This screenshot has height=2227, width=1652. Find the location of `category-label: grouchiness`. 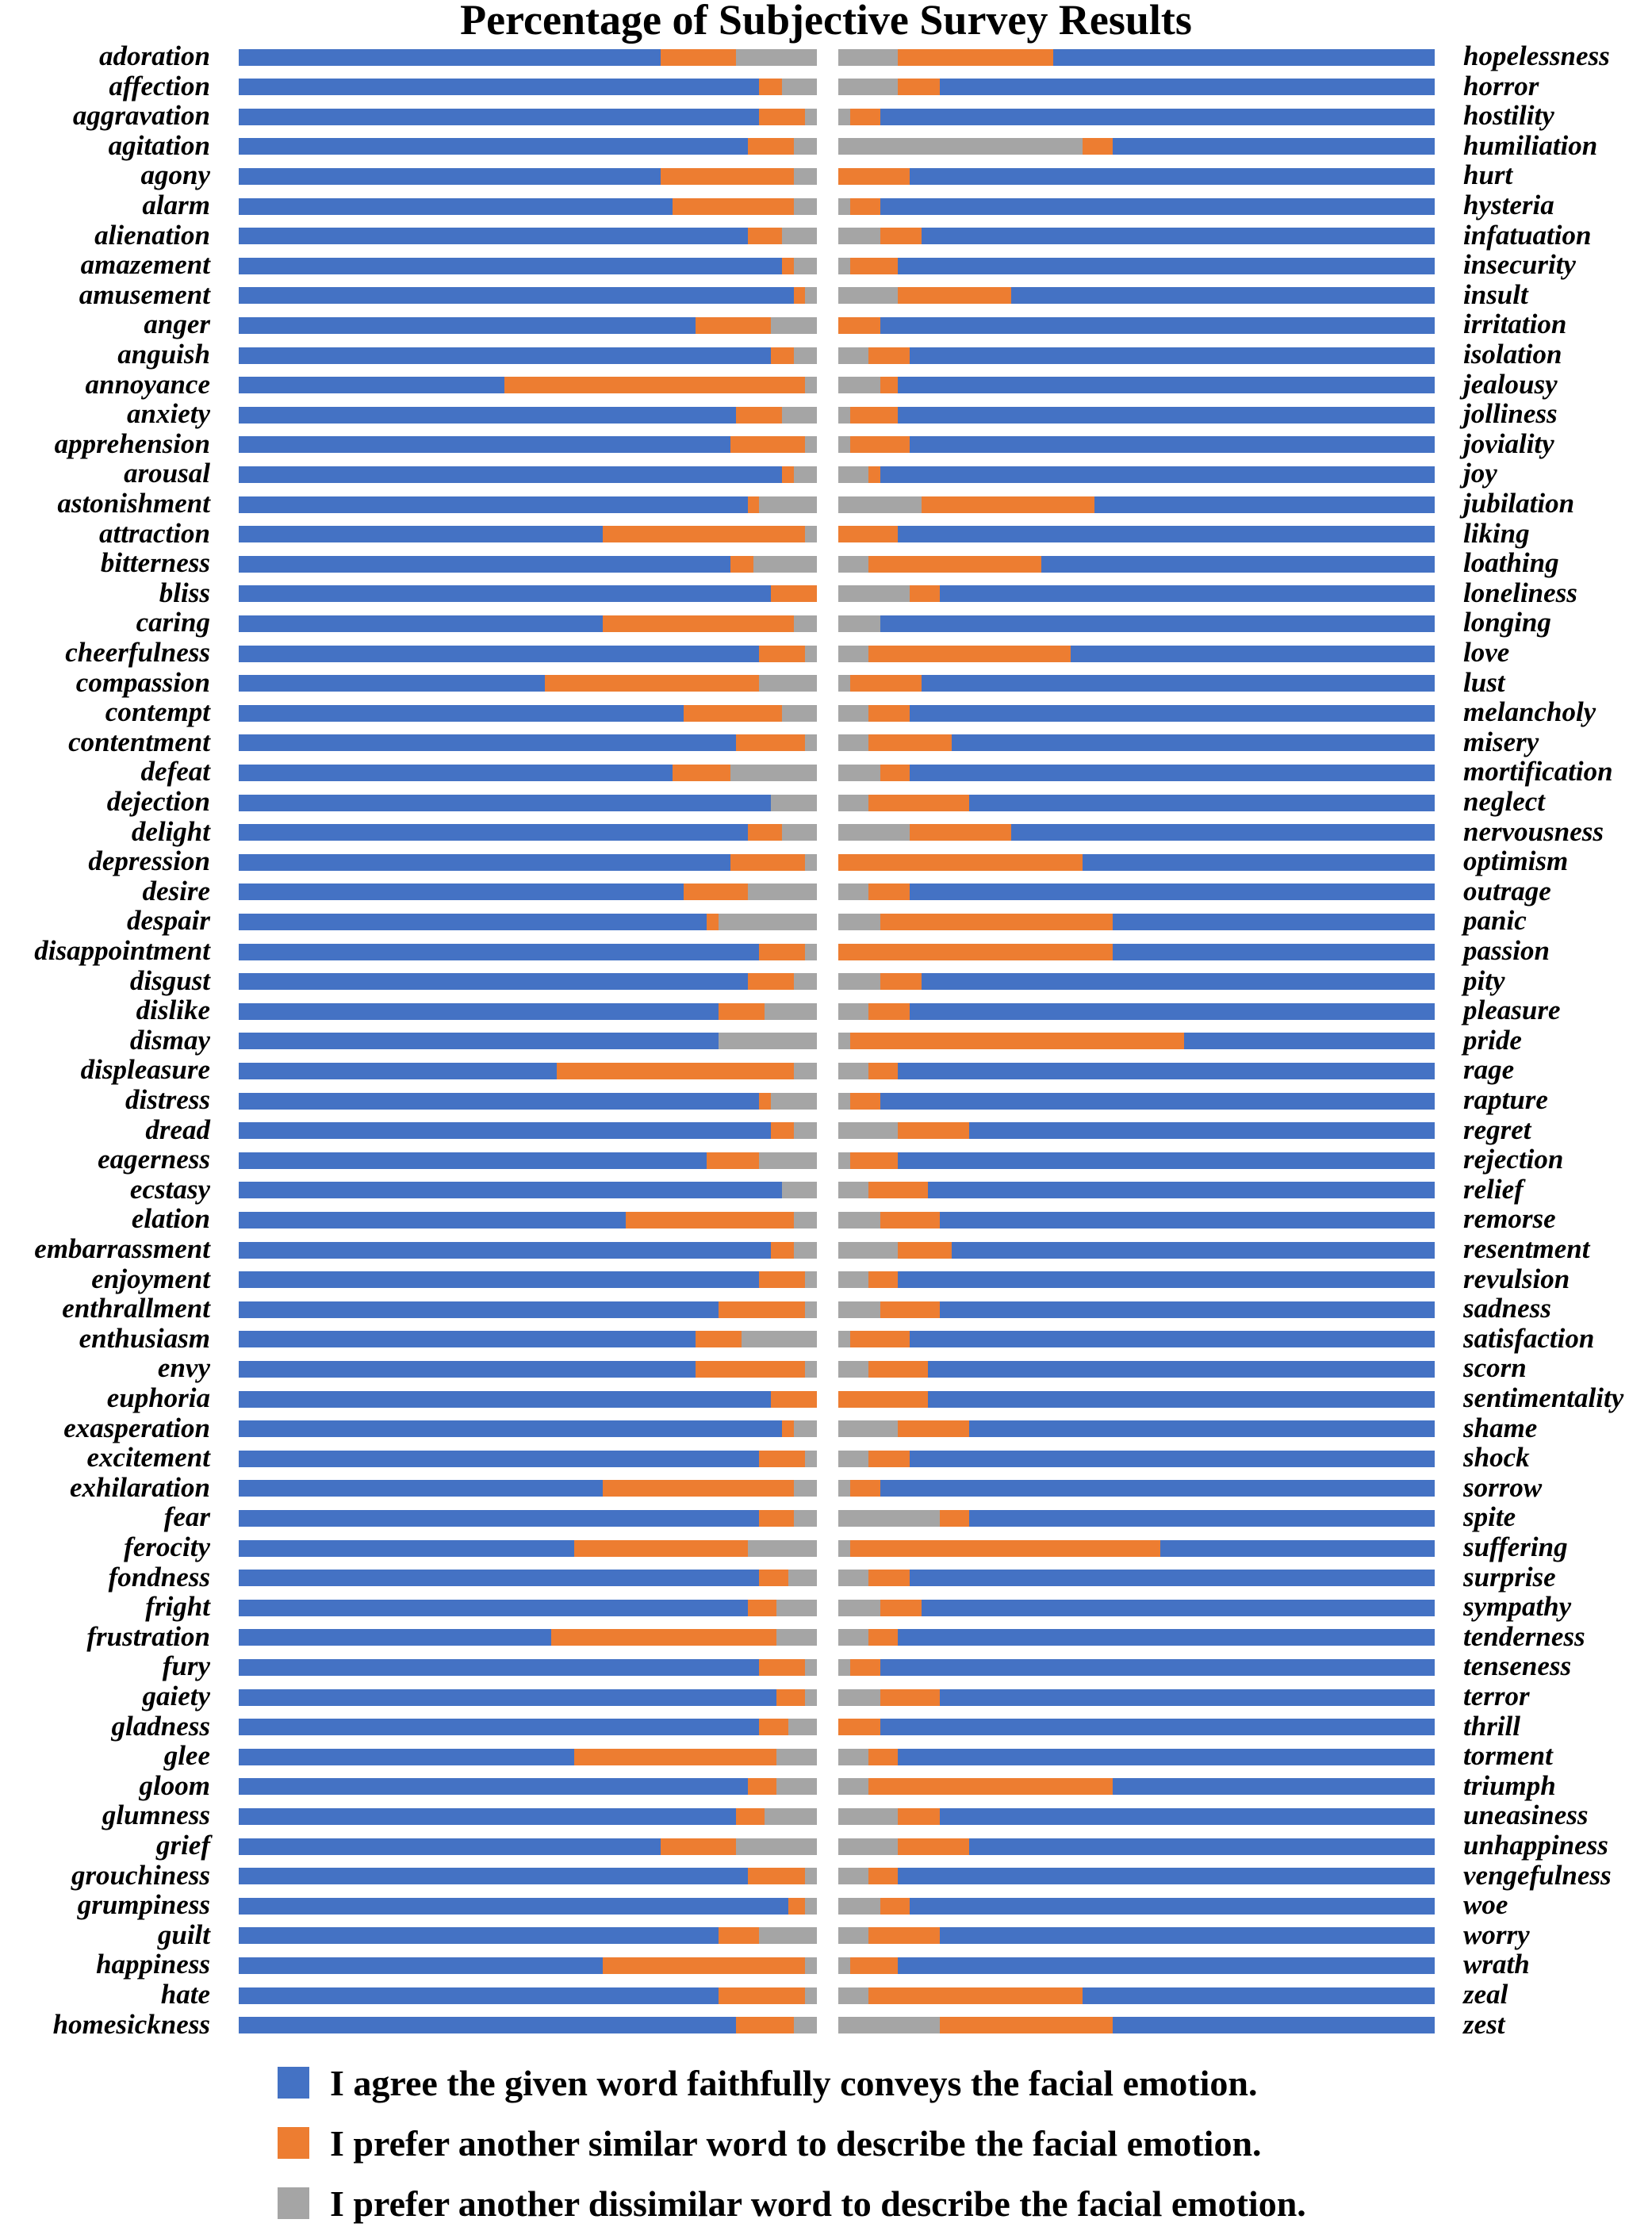

category-label: grouchiness is located at coordinates (140, 1875).